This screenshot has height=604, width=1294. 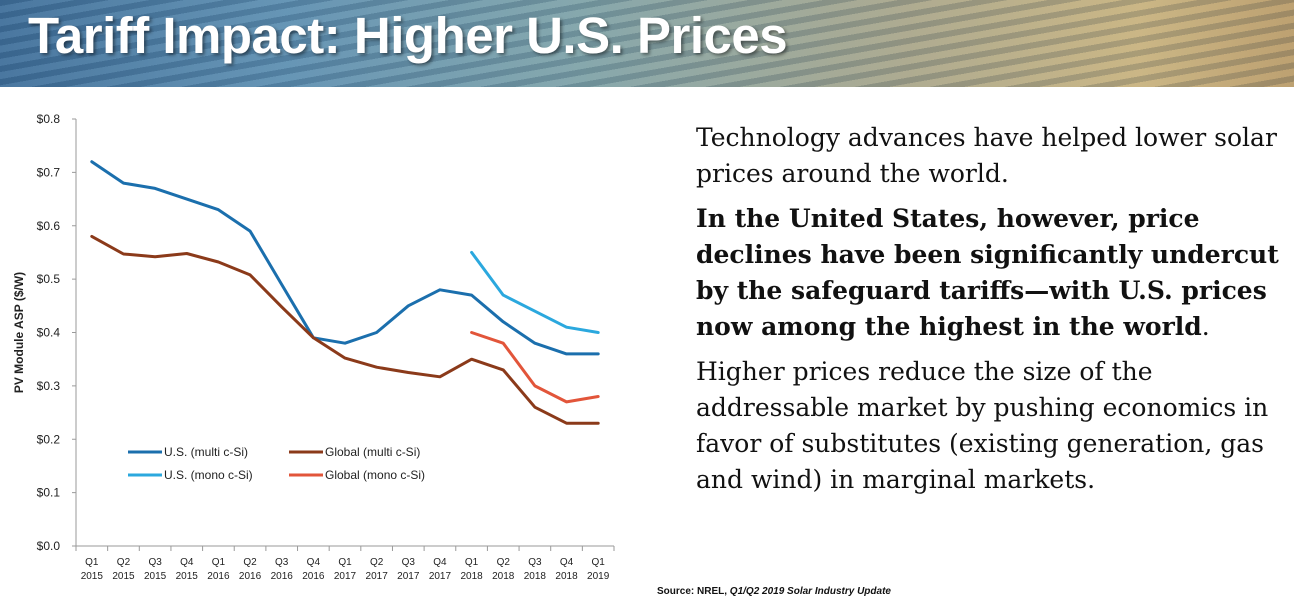 I want to click on source-prefix: Source: NREL,, so click(x=693, y=591).